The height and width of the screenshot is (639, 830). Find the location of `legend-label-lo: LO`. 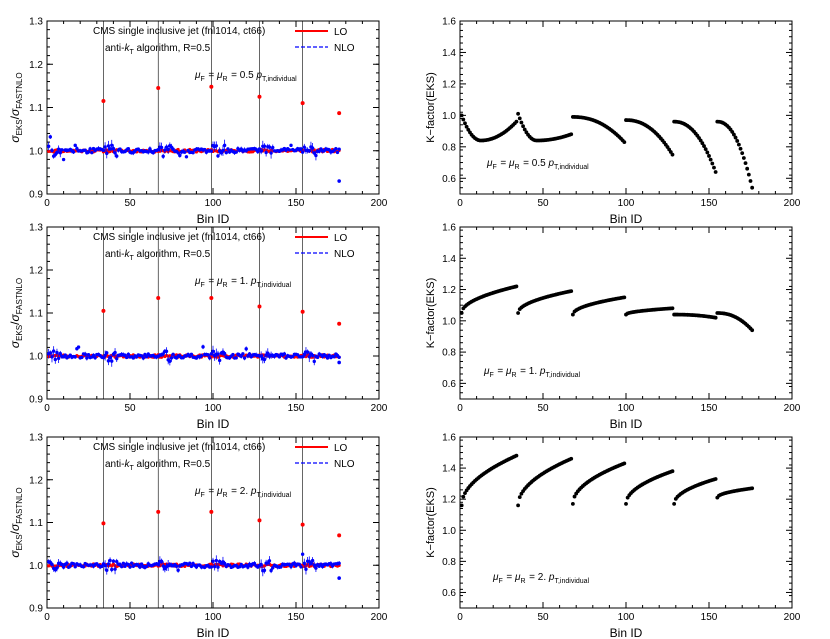

legend-label-lo: LO is located at coordinates (341, 32).